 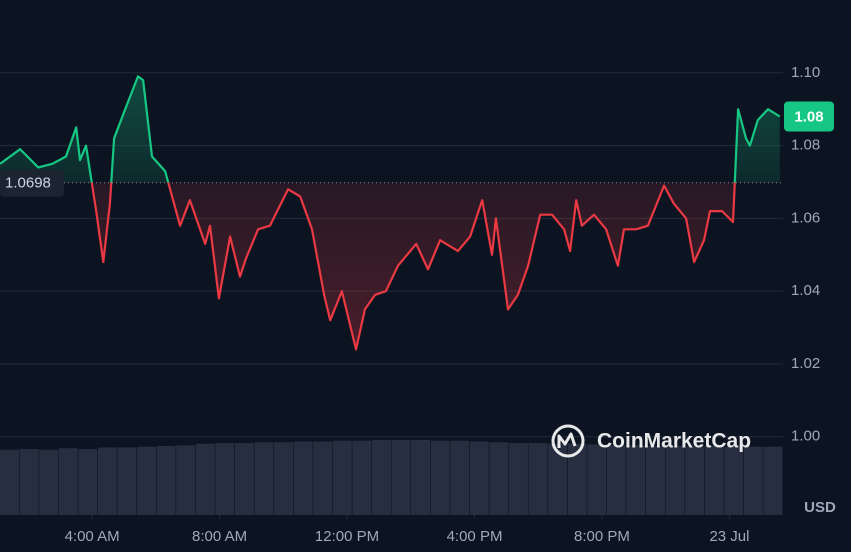 I want to click on watermark: CoinMarketCap, so click(x=651, y=441).